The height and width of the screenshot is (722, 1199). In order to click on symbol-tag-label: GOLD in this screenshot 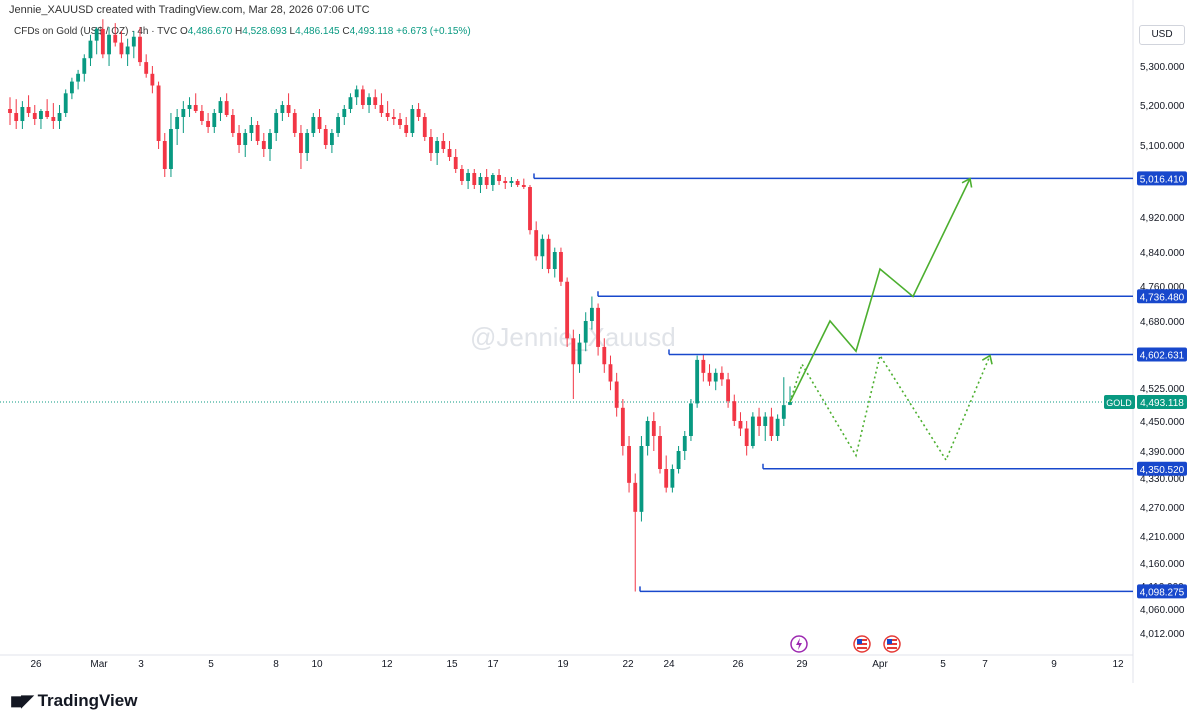, I will do `click(1119, 403)`.